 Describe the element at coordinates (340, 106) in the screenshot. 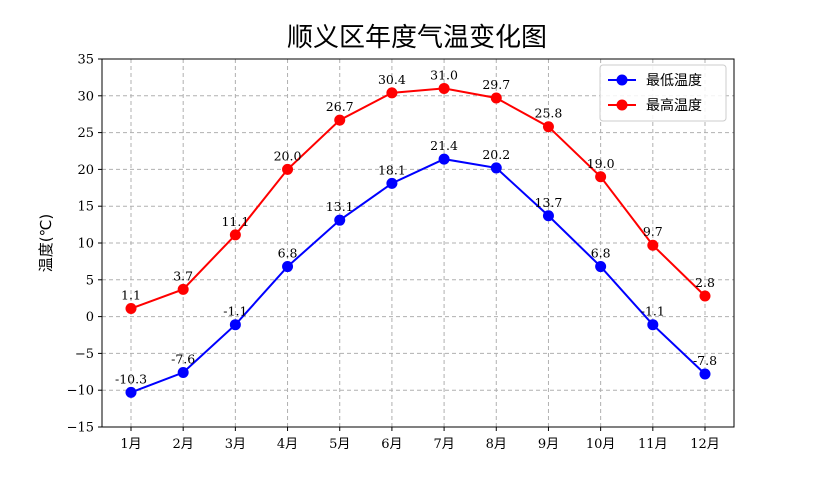

I see `data-label: 26.7` at that location.